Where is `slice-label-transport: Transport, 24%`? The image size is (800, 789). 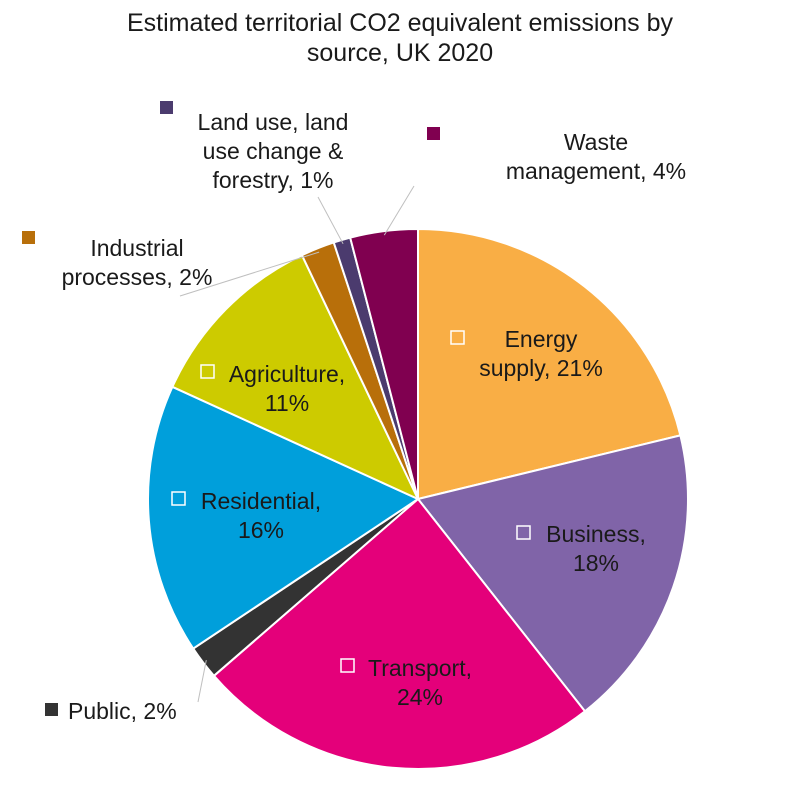
slice-label-transport: Transport, 24% is located at coordinates (406, 682).